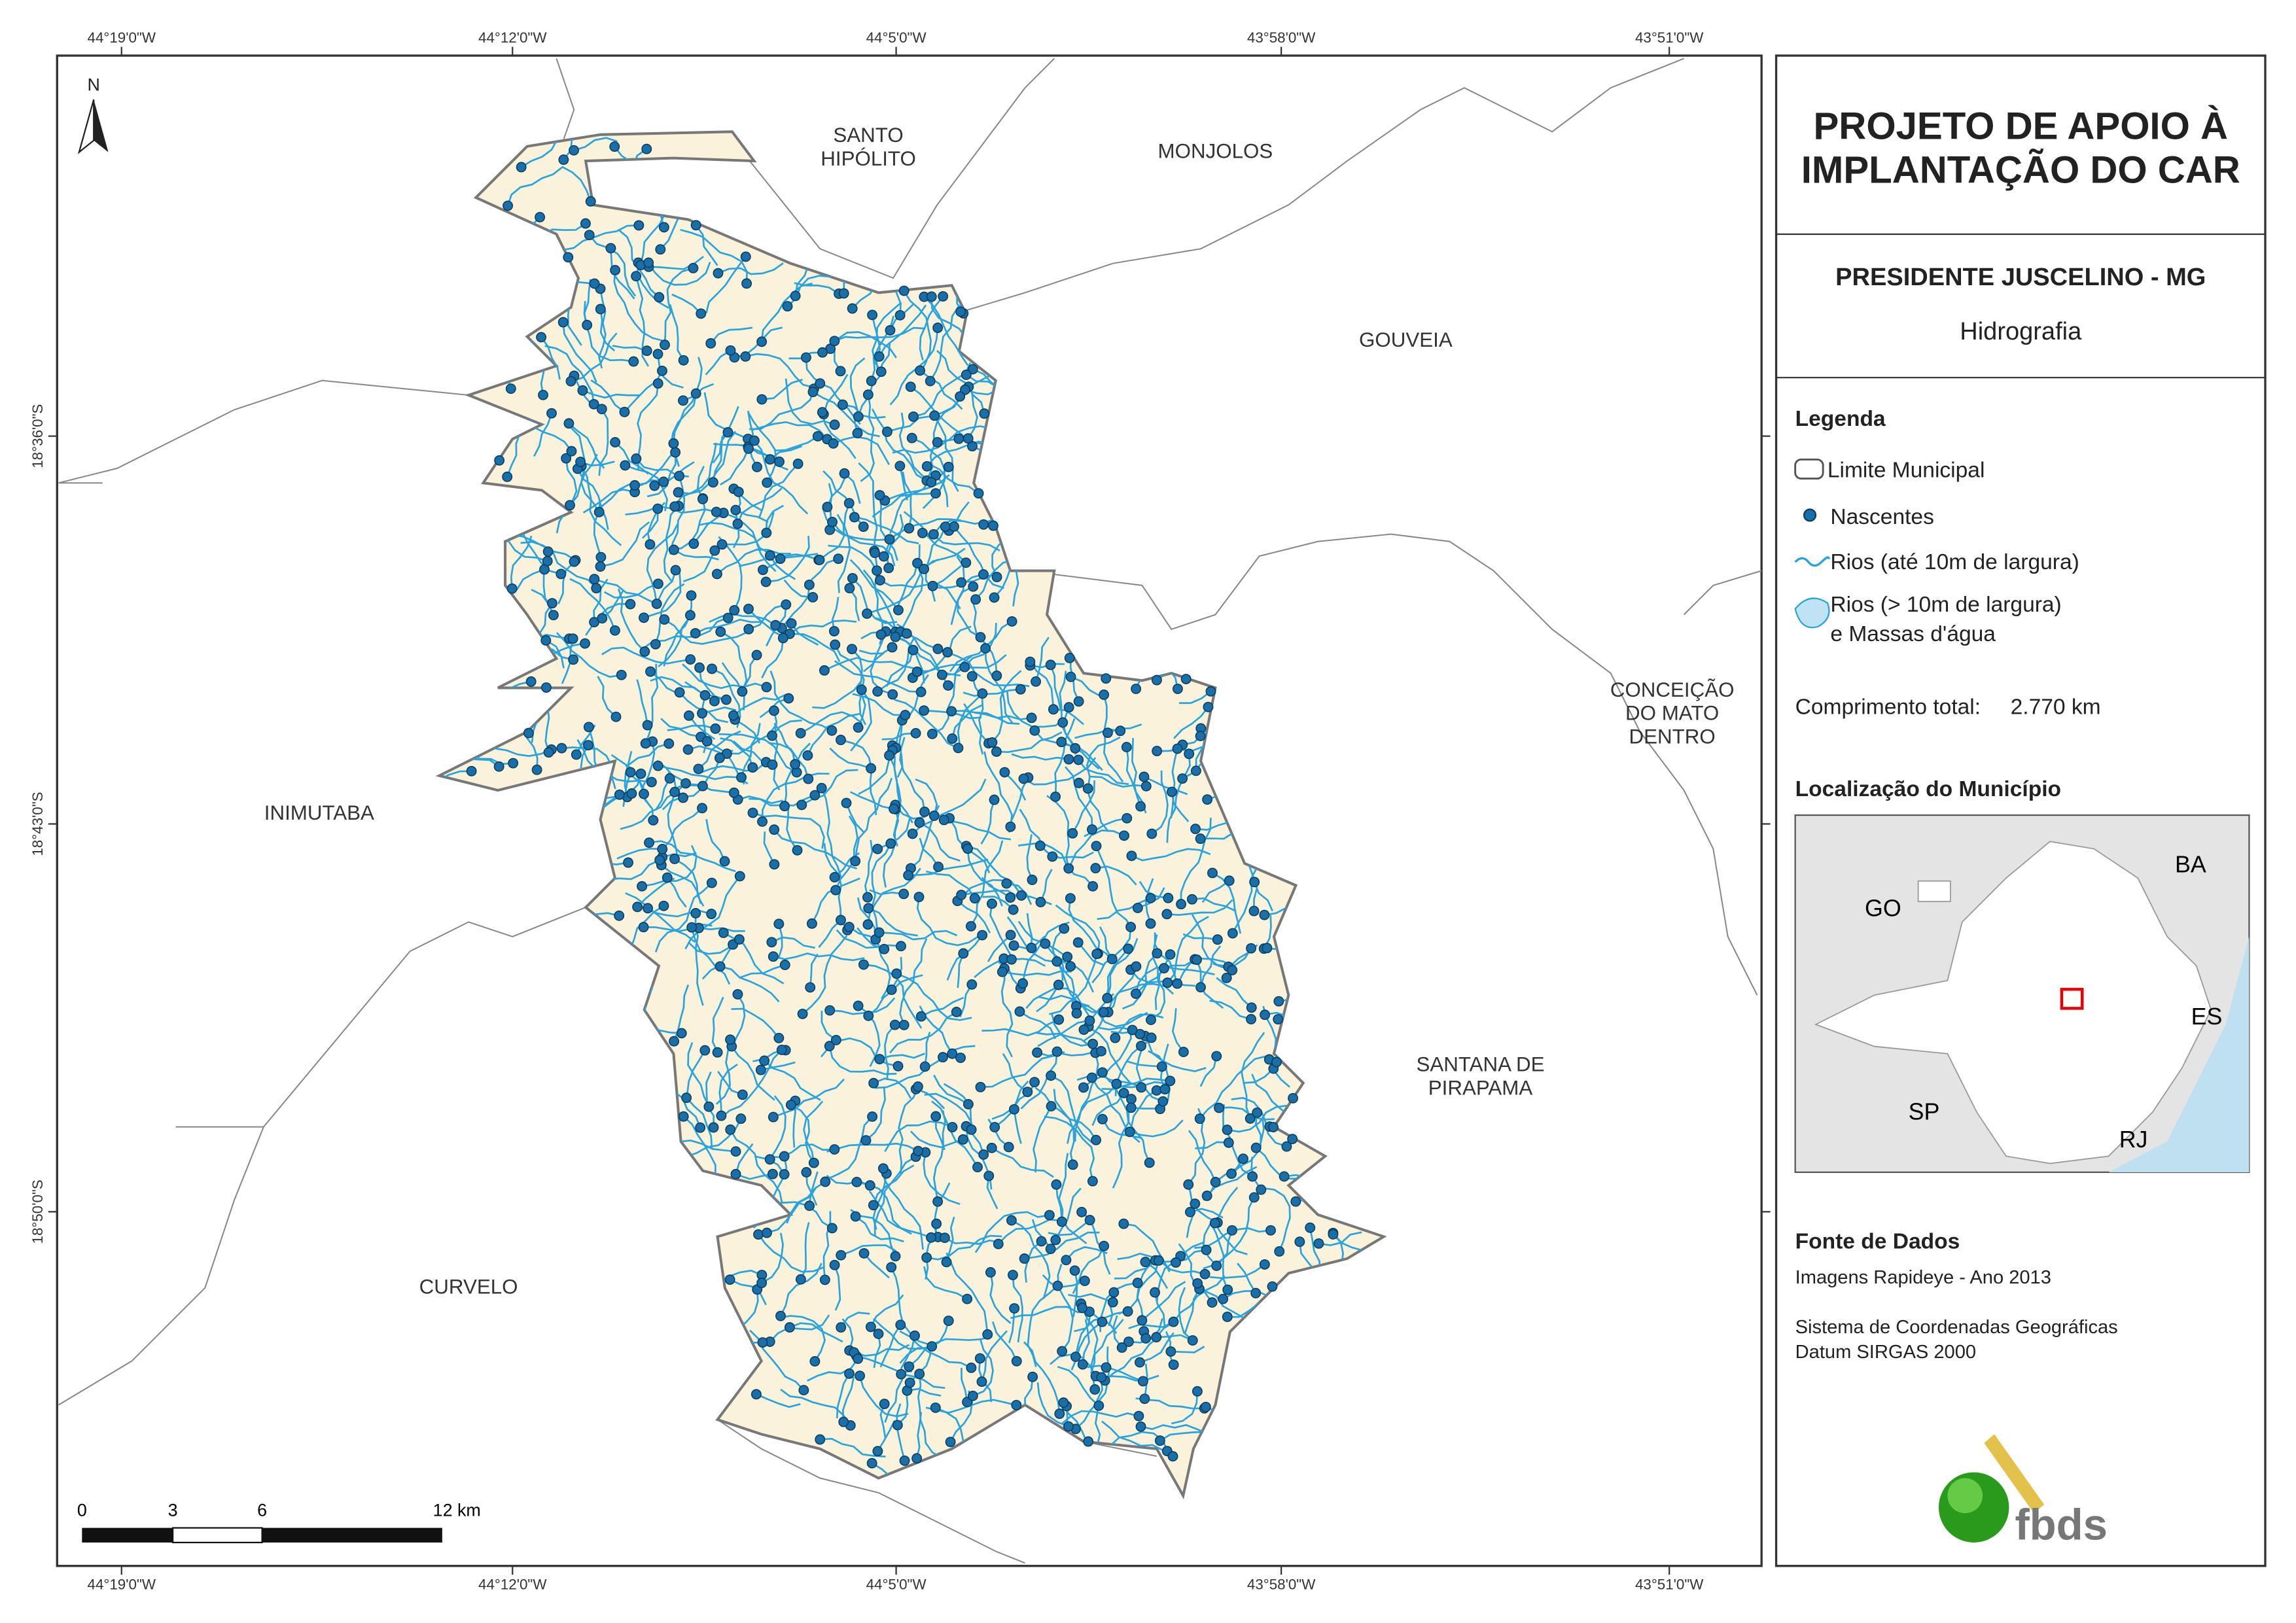 The width and height of the screenshot is (2296, 1623). What do you see at coordinates (512, 38) in the screenshot?
I see `lon-label: 44°12'0"W` at bounding box center [512, 38].